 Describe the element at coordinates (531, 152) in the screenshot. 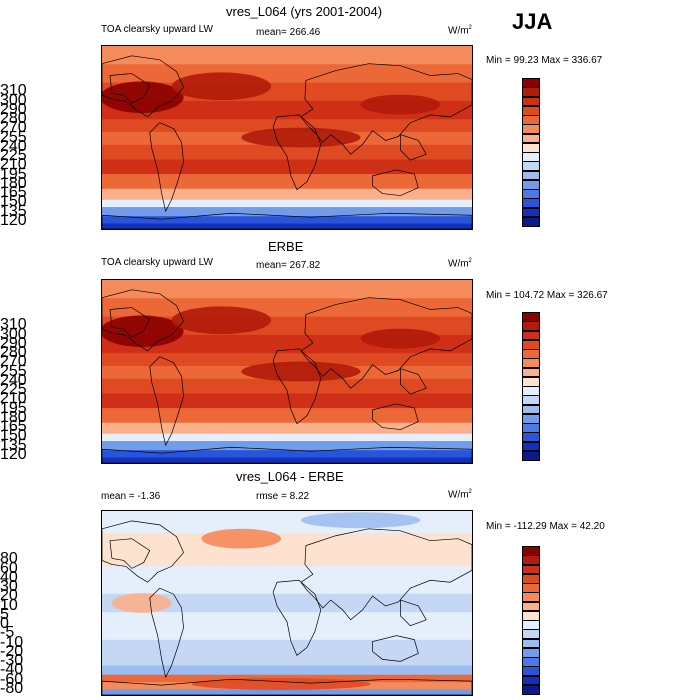

I see `panel-1-colorbar` at that location.